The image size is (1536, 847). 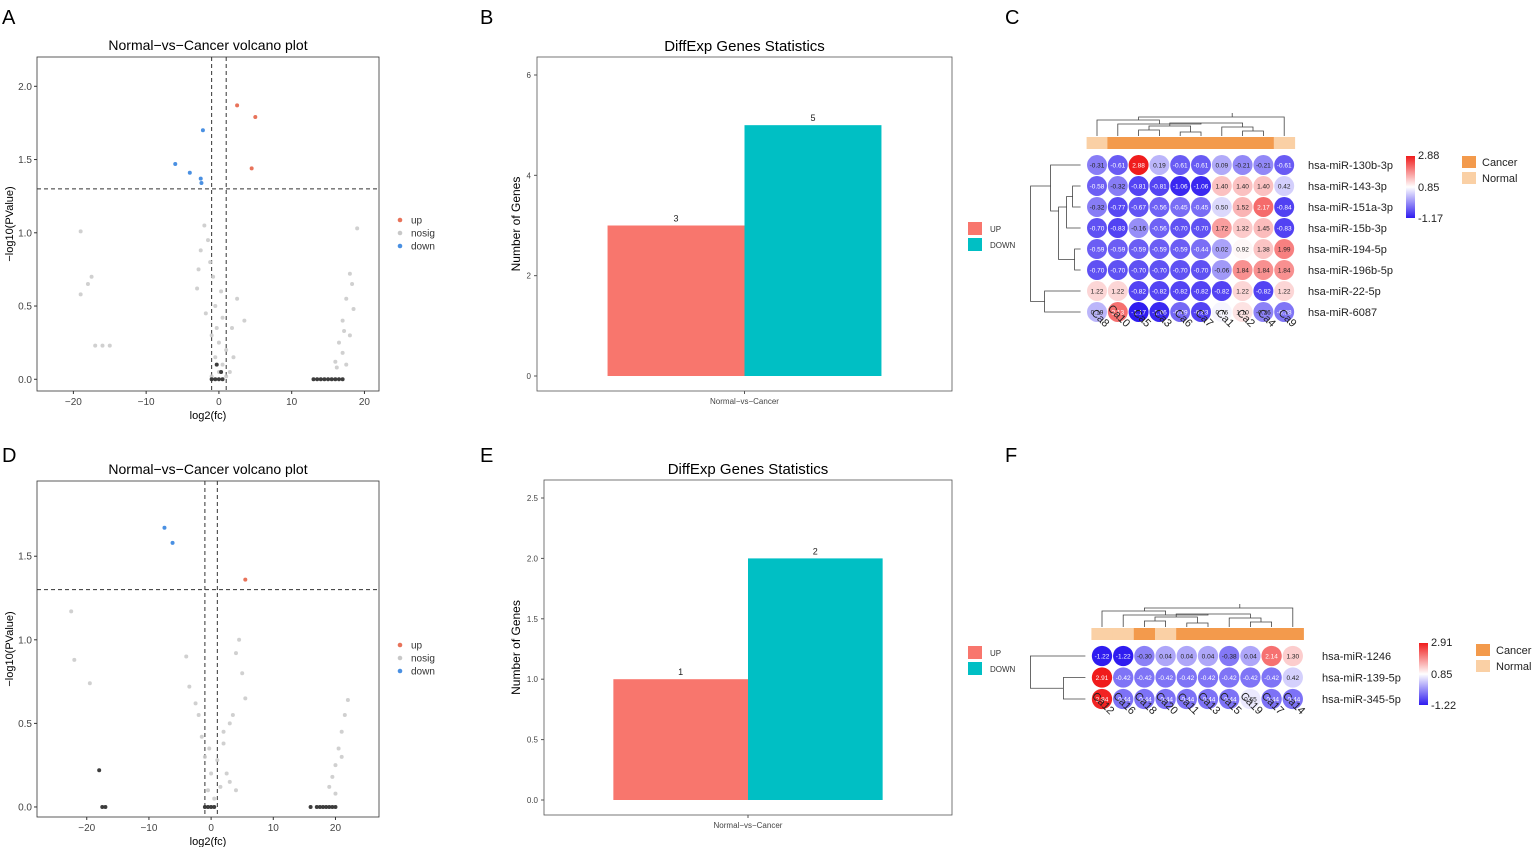 I want to click on y-tick-label-e: 0.0, so click(x=533, y=800).